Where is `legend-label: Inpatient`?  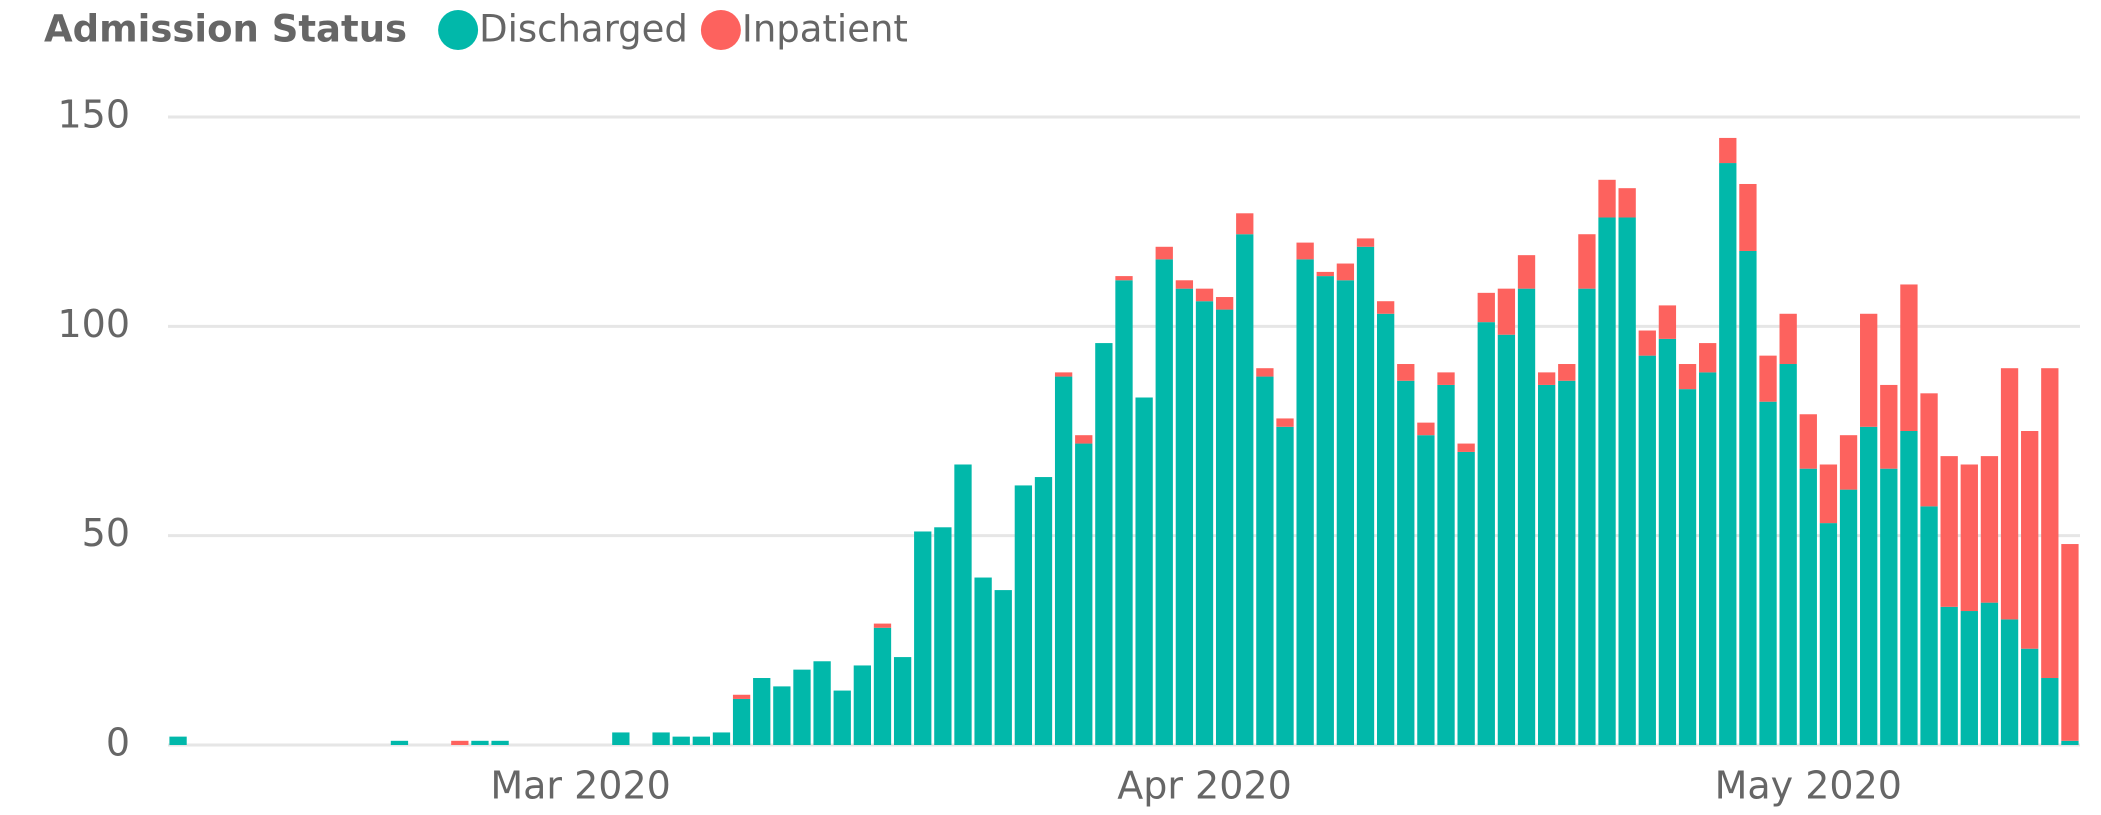
legend-label: Inpatient is located at coordinates (825, 29).